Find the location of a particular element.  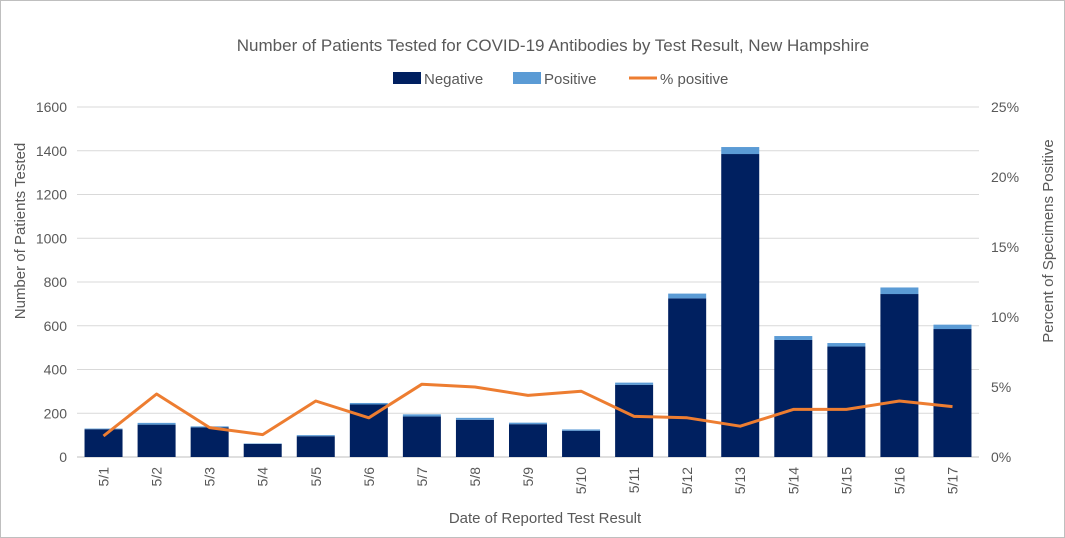

x-tick-label: 5/16 is located at coordinates (899, 480).